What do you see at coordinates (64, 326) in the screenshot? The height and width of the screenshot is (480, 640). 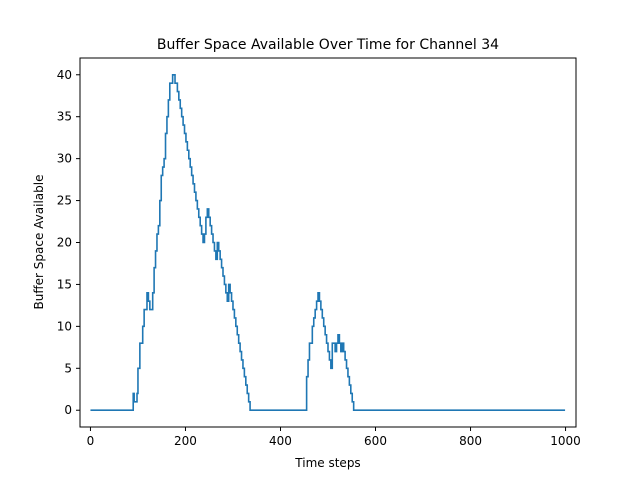 I see `y-tick-label: 10` at bounding box center [64, 326].